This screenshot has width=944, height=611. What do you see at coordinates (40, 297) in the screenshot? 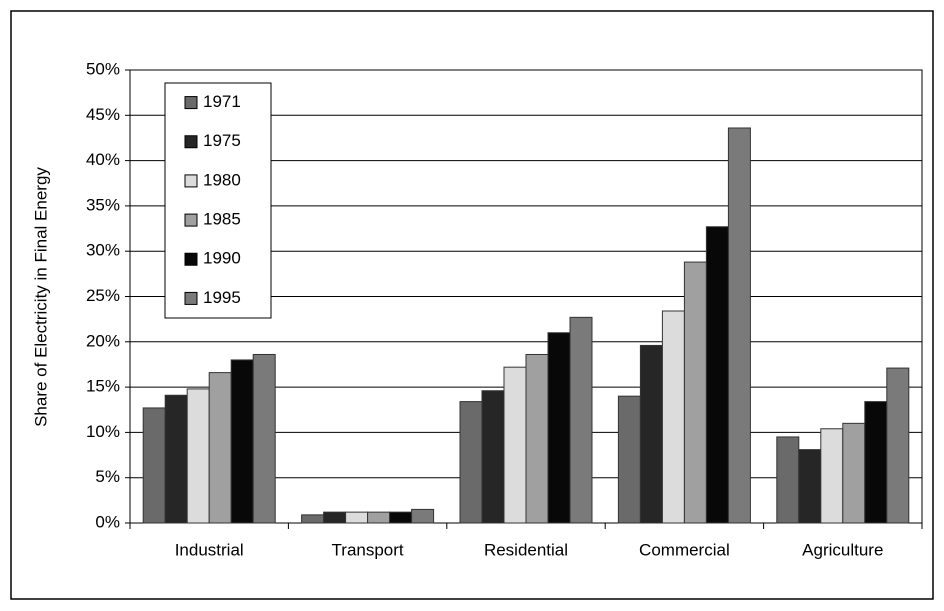
I see `y-axis-label: Share of Electricity in Final Energy` at bounding box center [40, 297].